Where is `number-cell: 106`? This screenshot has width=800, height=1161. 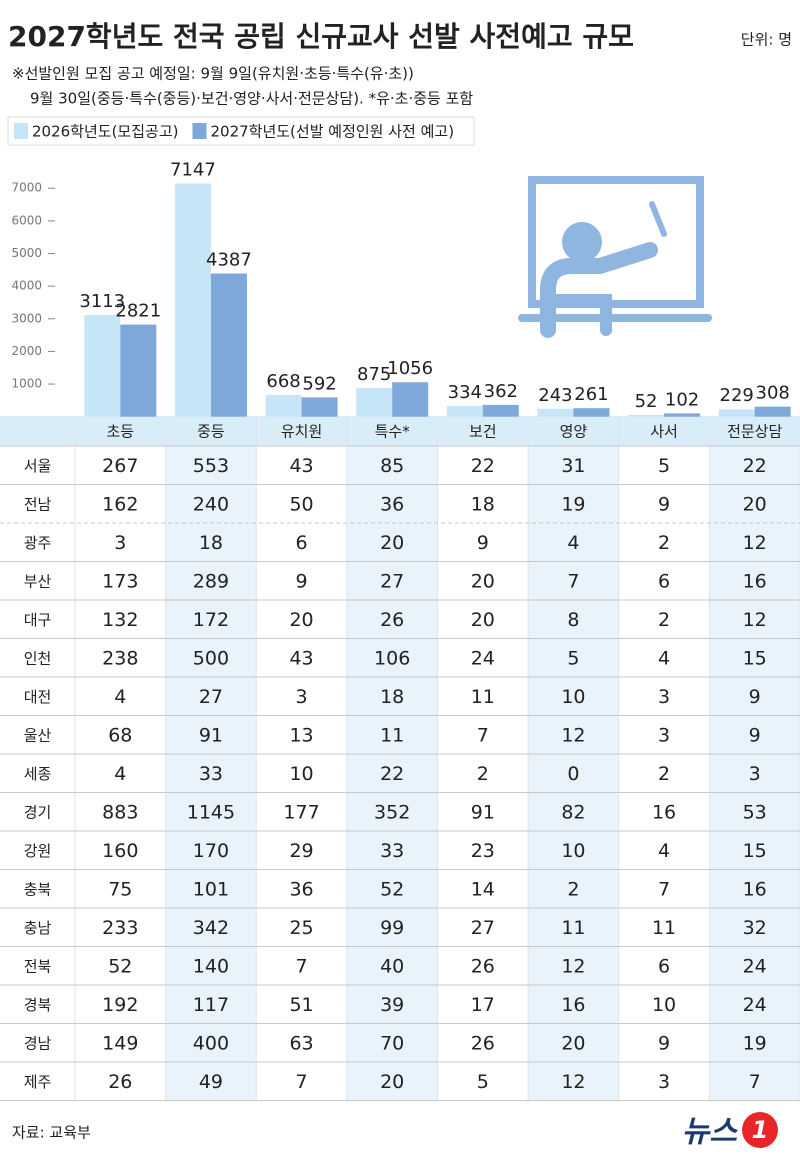 number-cell: 106 is located at coordinates (392, 658).